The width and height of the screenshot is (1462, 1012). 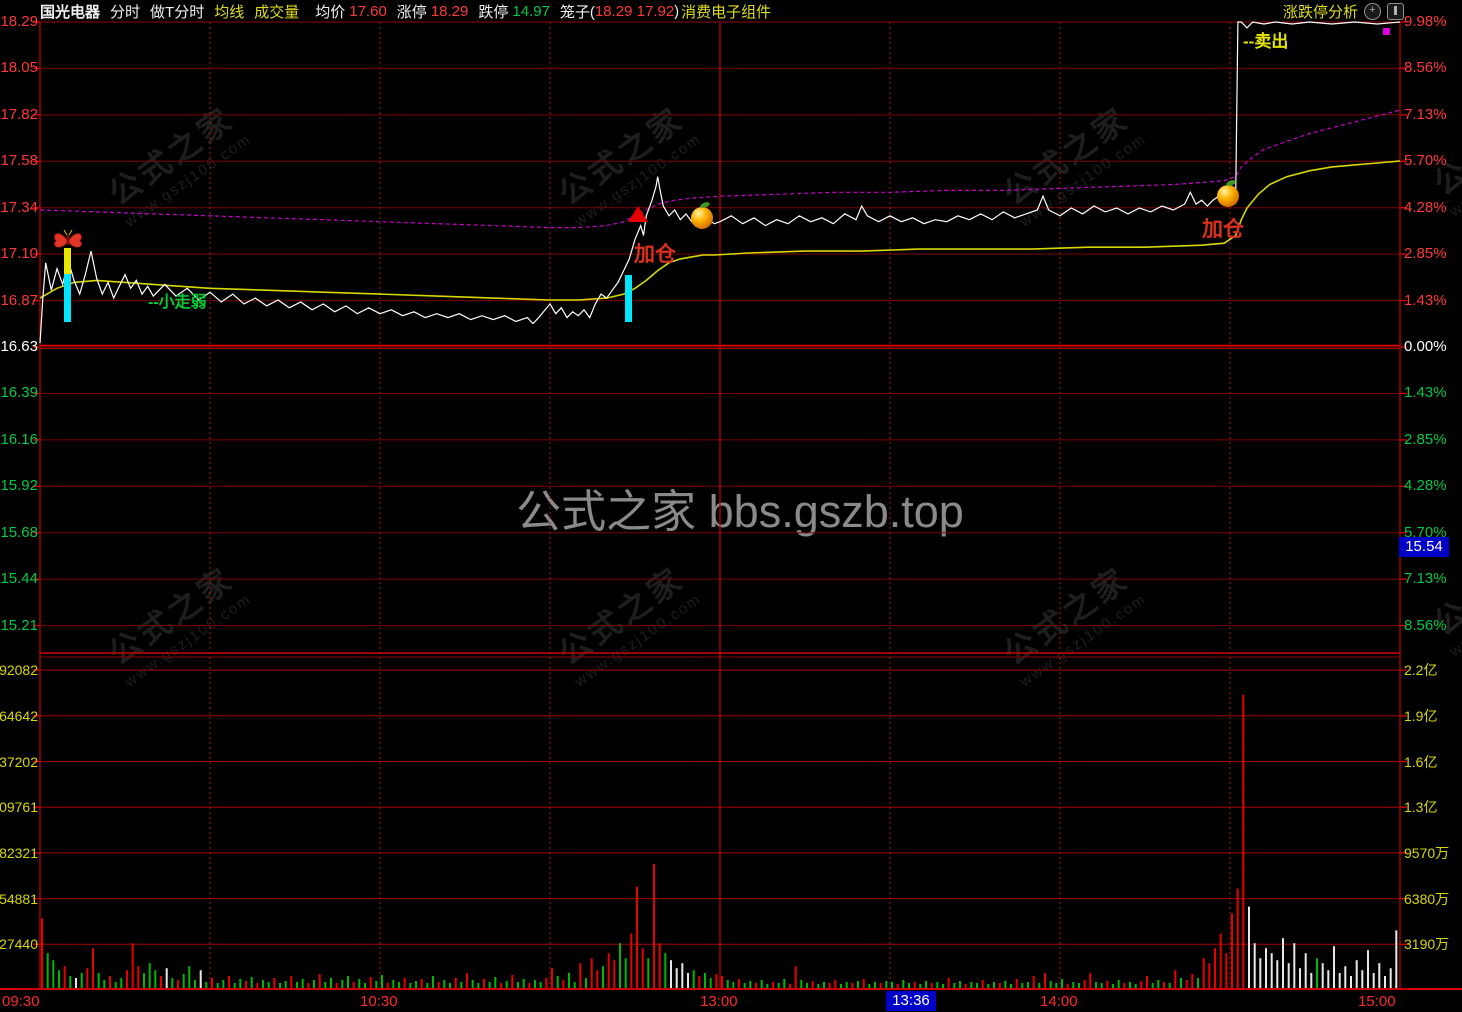 I want to click on cage_line-line, so click(x=720, y=169).